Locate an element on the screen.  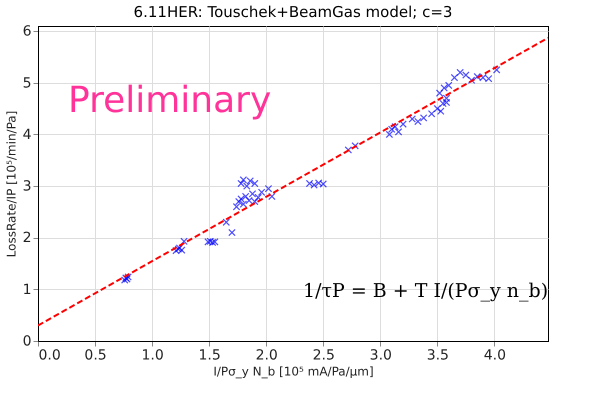
y-axis-title: LossRate/IP [10⁵/min/Pa] is located at coordinates (11, 184).